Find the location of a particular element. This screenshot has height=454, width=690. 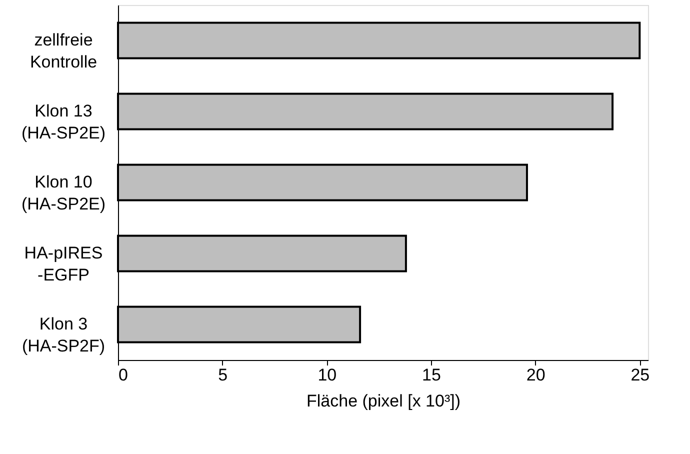

y-tick-label: Klon 3 (HA-SP2F) is located at coordinates (64, 335).